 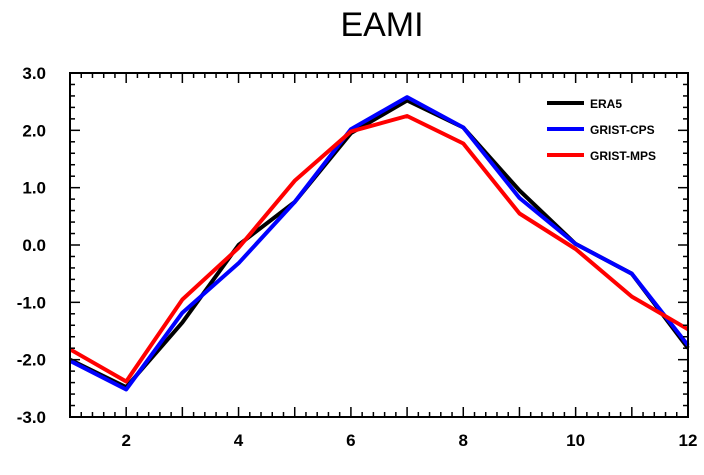 I want to click on x-tick-label: 6, so click(x=350, y=440).